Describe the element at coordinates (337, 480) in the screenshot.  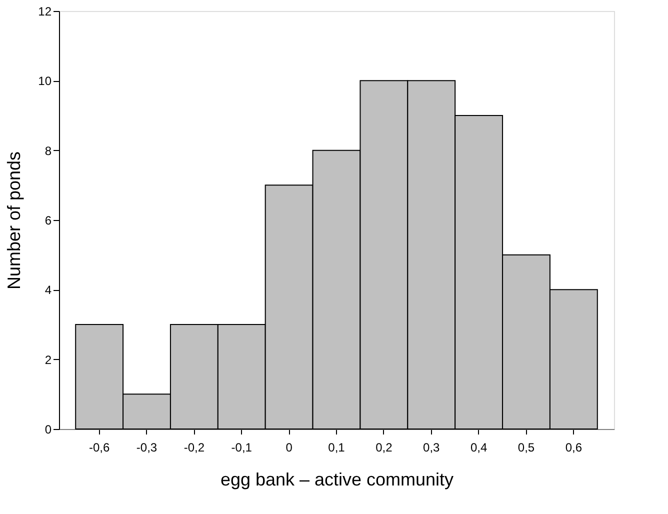
I see `x-axis-title: egg bank – active community` at that location.